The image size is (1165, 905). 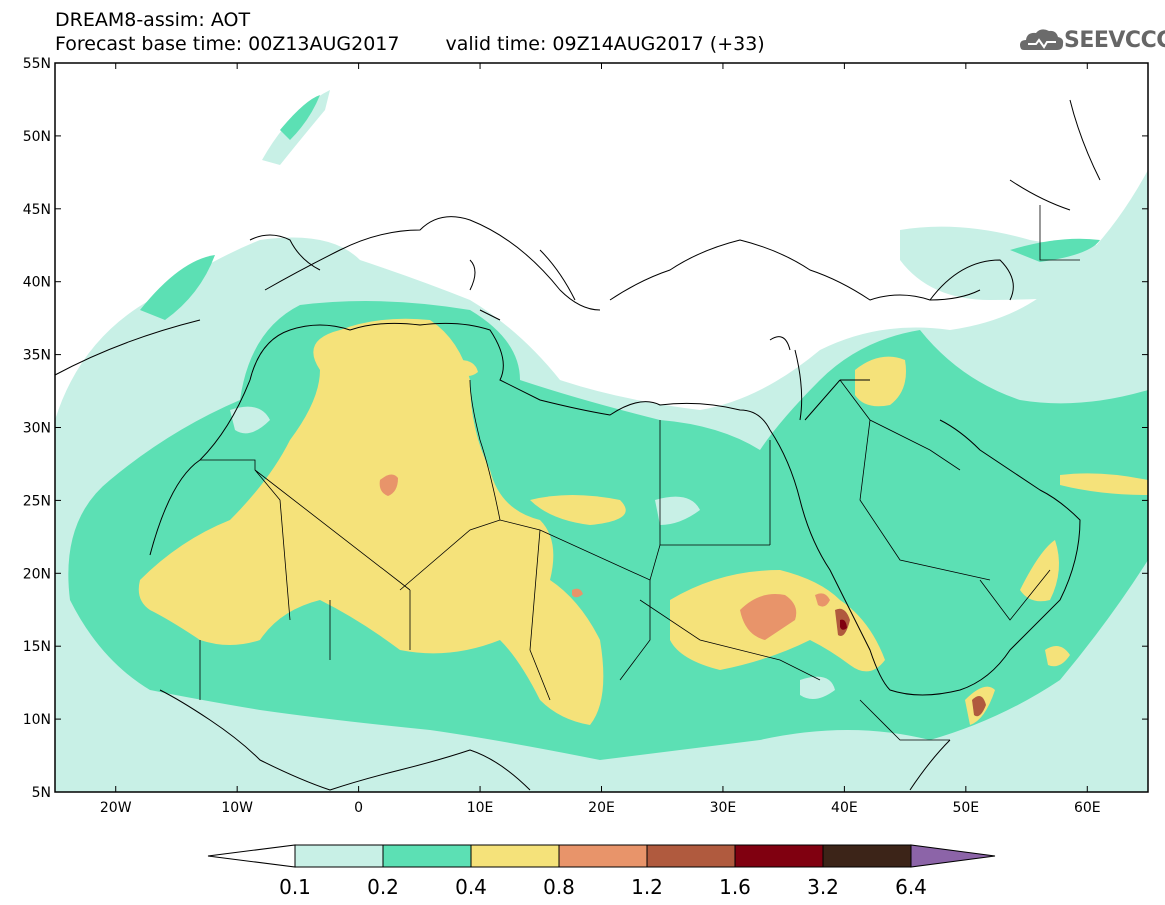 What do you see at coordinates (37, 137) in the screenshot?
I see `lat-label: 50N` at bounding box center [37, 137].